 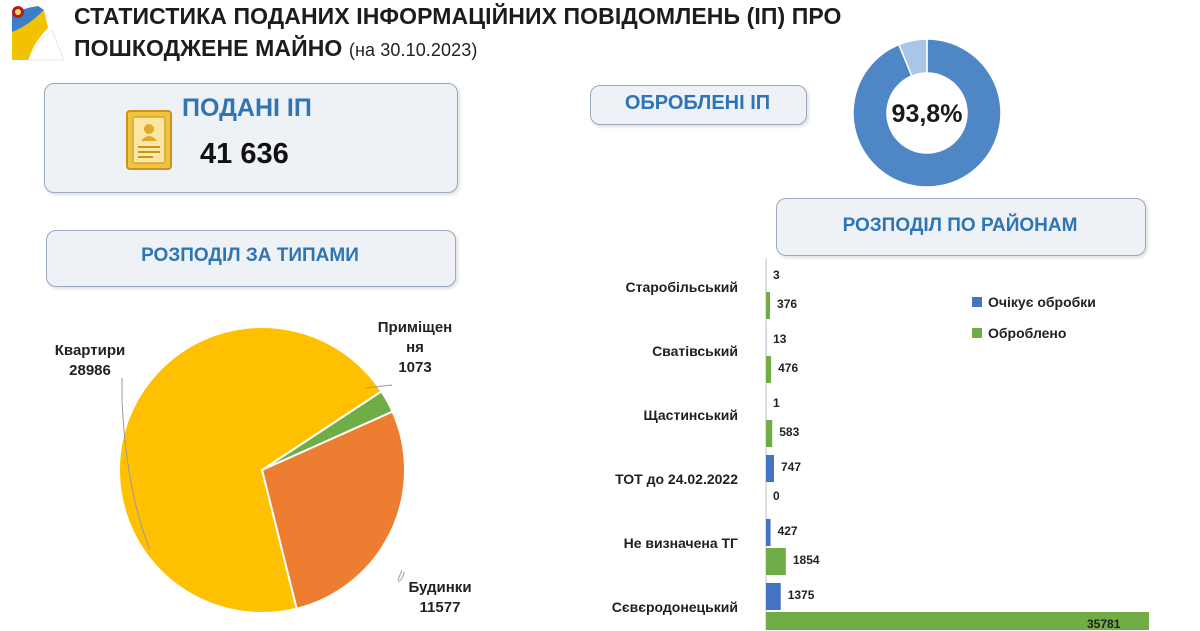 I want to click on page-title-line-2: ПОШКОДЖЕНЕ МАЙНО (на 30.10.2023), so click(x=275, y=48).